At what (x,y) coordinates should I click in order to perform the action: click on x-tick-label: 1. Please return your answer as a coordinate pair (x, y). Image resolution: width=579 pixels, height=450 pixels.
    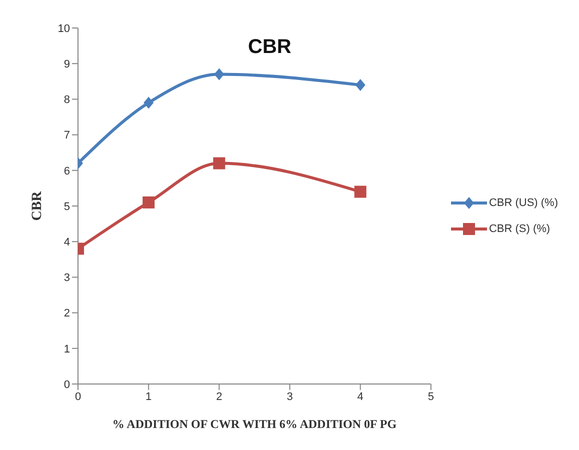
    Looking at the image, I should click on (149, 396).